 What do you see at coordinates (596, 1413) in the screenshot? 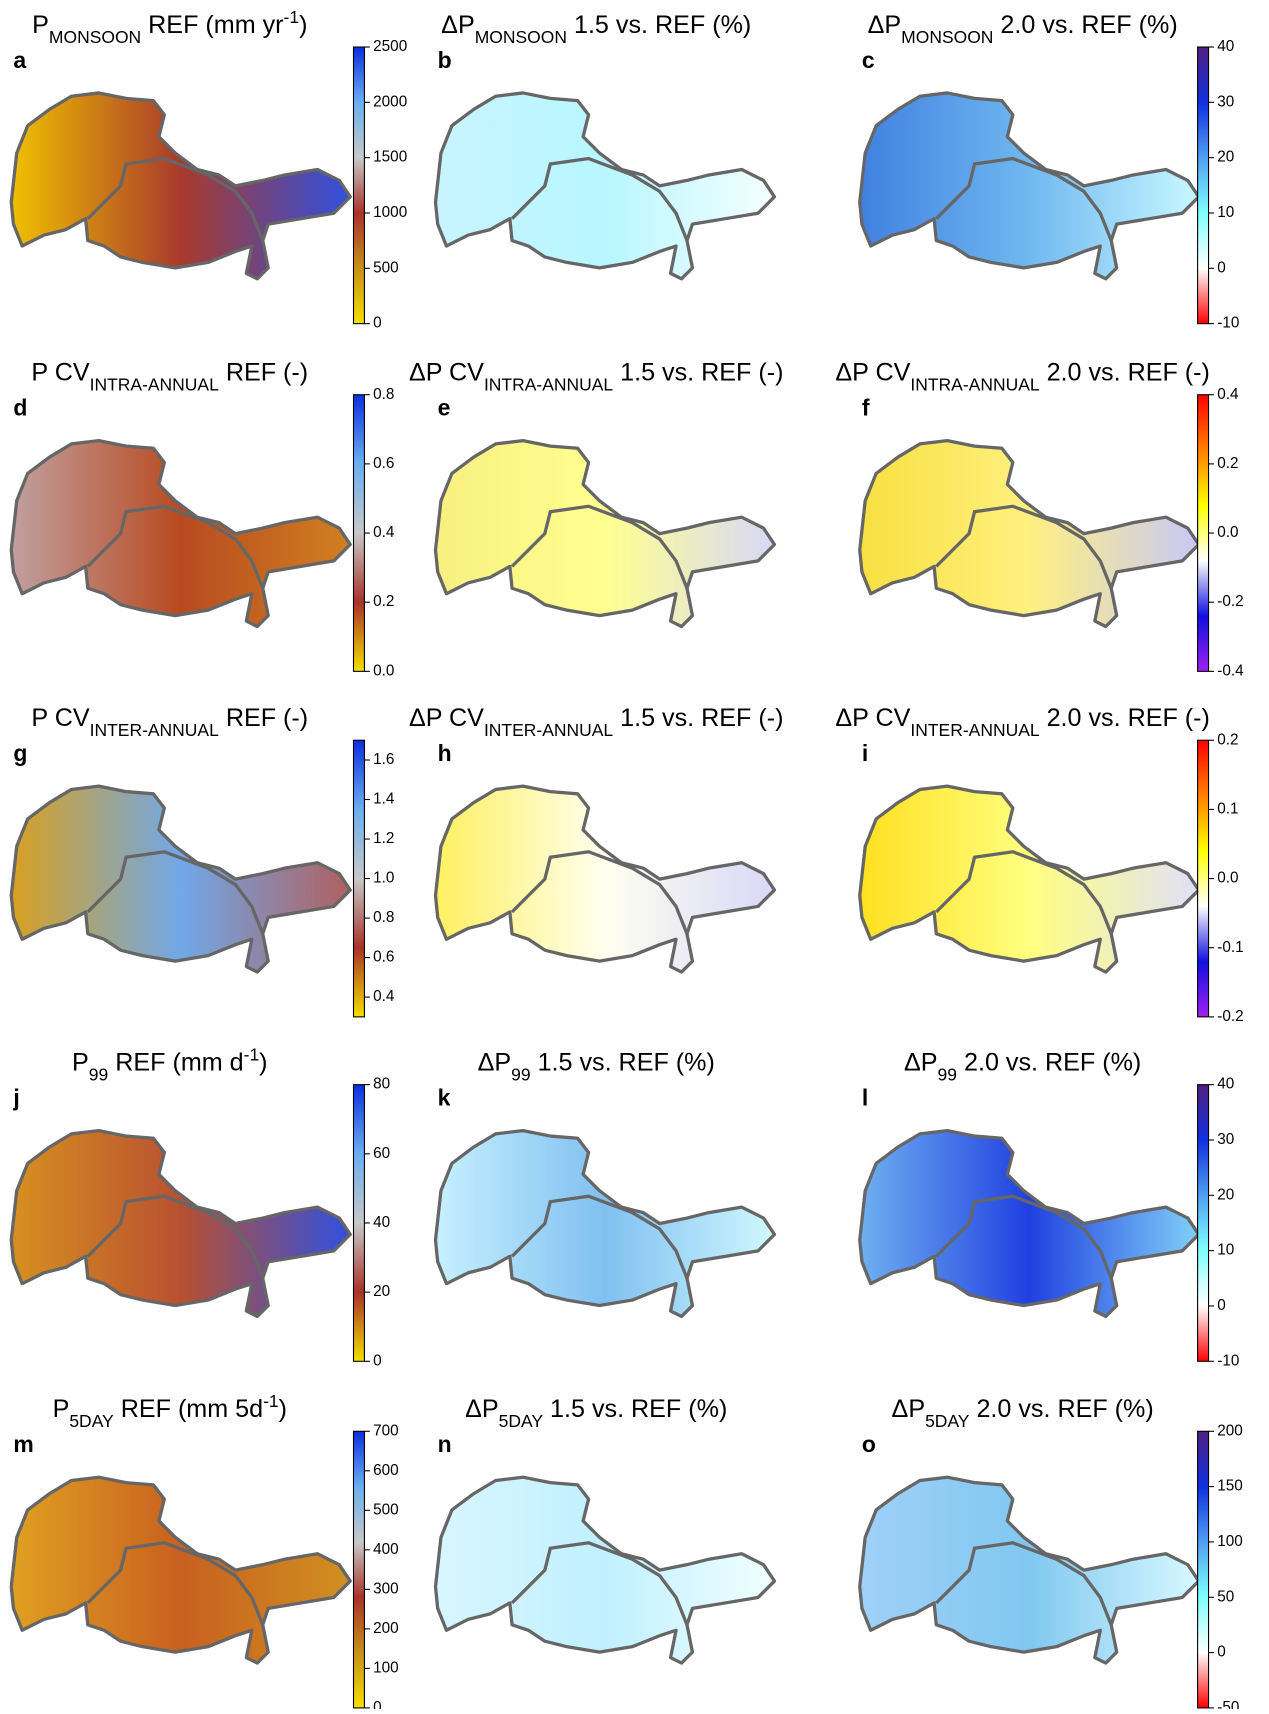
I see `panel-title: ΔP5DAY 1.5 vs. REF (%)` at bounding box center [596, 1413].